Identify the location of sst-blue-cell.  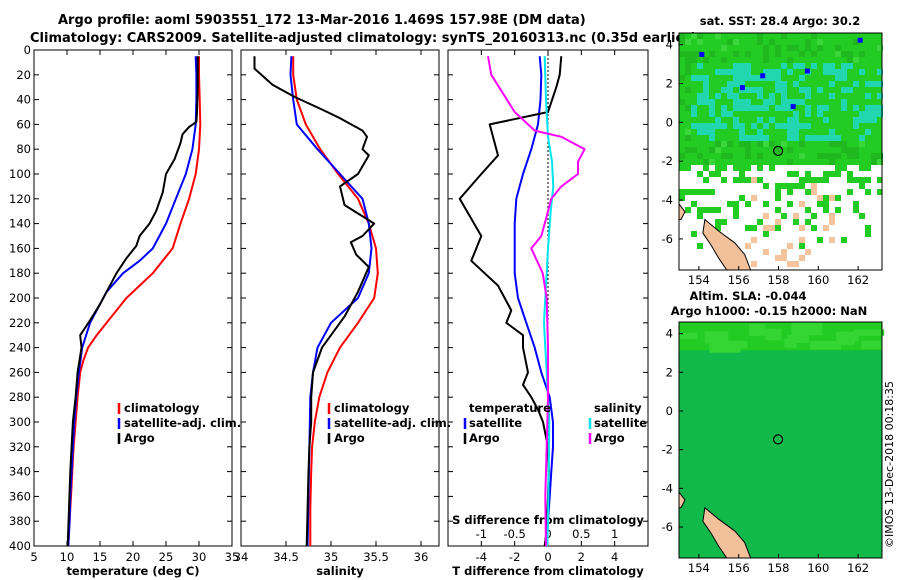
(763, 76).